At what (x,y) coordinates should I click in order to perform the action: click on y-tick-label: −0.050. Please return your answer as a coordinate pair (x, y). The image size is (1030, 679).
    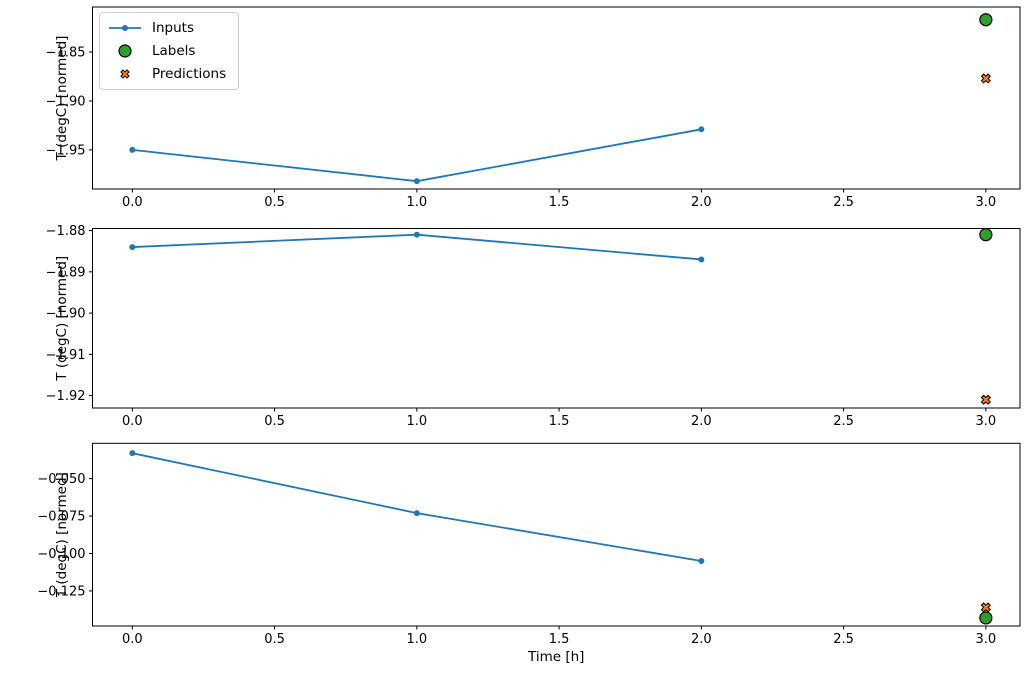
    Looking at the image, I should click on (61, 479).